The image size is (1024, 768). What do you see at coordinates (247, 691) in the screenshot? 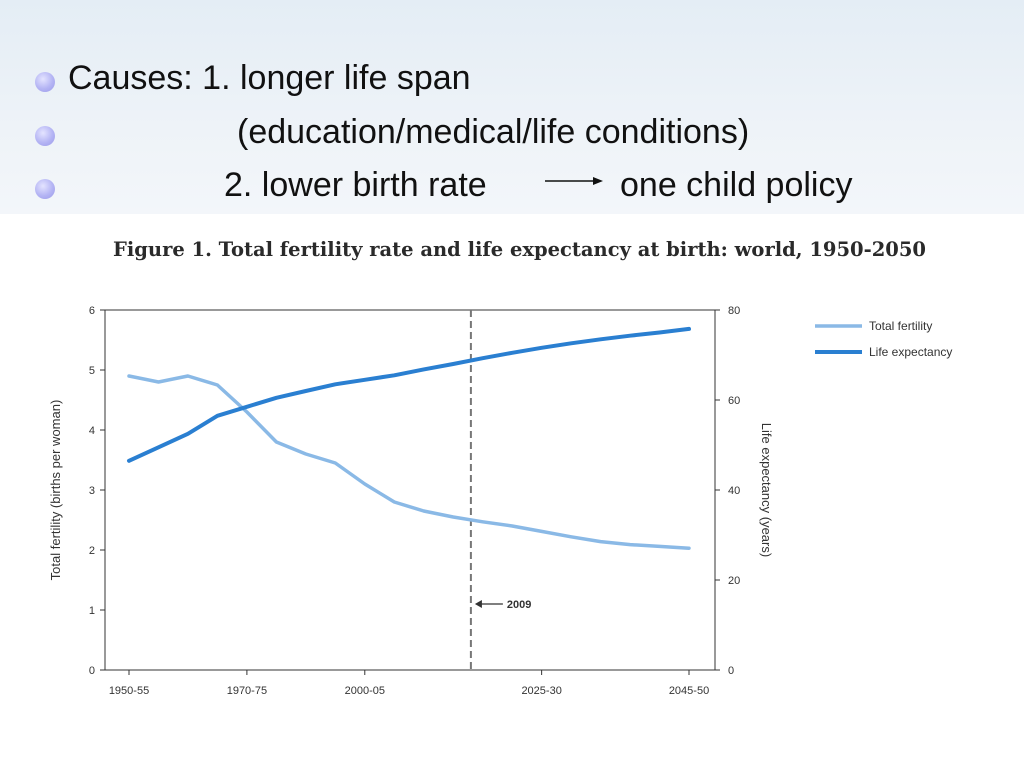
I see `x-tick-label: 1970-75` at bounding box center [247, 691].